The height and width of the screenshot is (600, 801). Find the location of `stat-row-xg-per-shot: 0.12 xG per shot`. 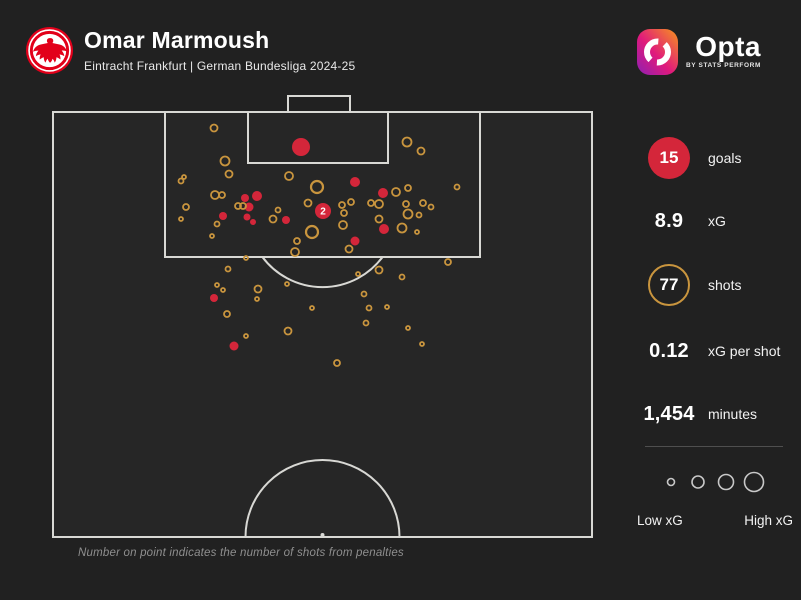

stat-row-xg-per-shot: 0.12 xG per shot is located at coordinates (716, 351).